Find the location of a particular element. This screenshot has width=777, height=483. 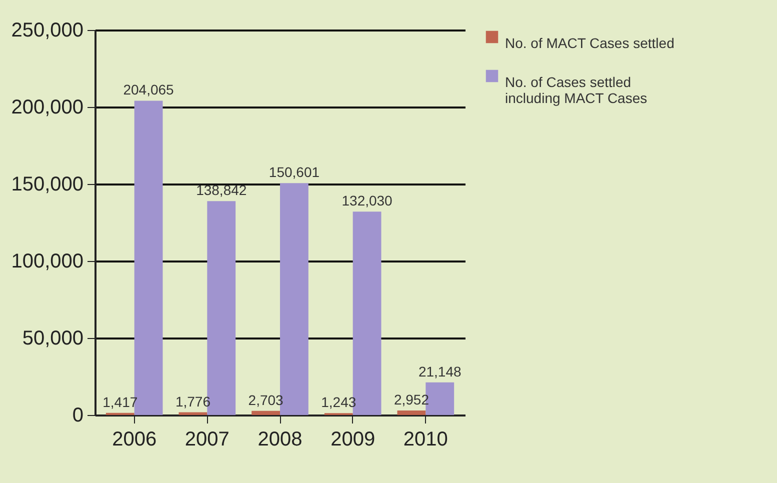

x-tick-label: 2009 is located at coordinates (353, 439).